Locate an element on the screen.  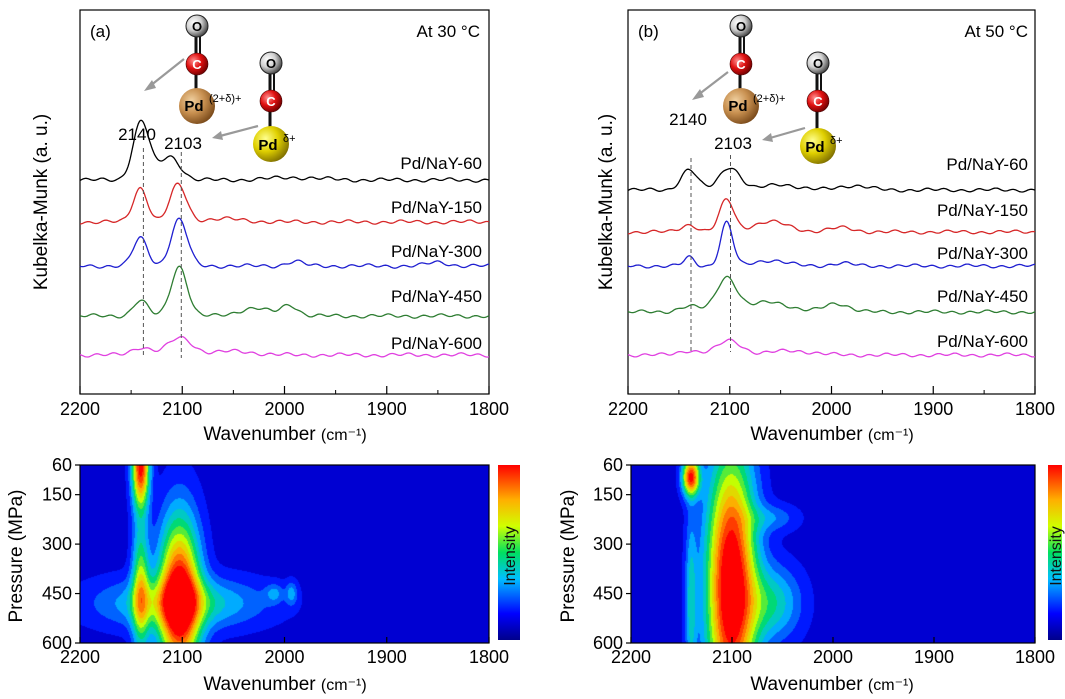
panel-b-co-on-pd-low-illustration: O C Pd δ+ is located at coordinates (821, 107).